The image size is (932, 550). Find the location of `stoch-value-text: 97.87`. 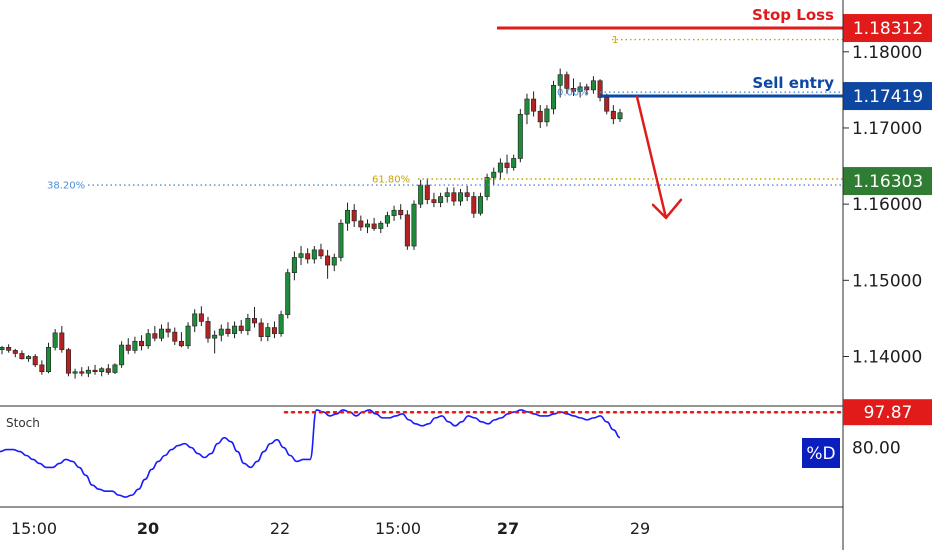

stoch-value-text: 97.87 is located at coordinates (888, 413).